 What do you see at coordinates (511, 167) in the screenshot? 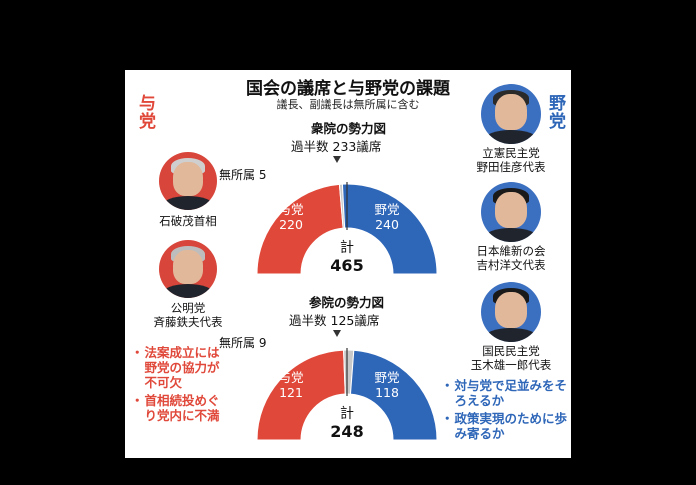
I see `opp-leader-1-line-2: 野田佳彦代表` at bounding box center [511, 167].